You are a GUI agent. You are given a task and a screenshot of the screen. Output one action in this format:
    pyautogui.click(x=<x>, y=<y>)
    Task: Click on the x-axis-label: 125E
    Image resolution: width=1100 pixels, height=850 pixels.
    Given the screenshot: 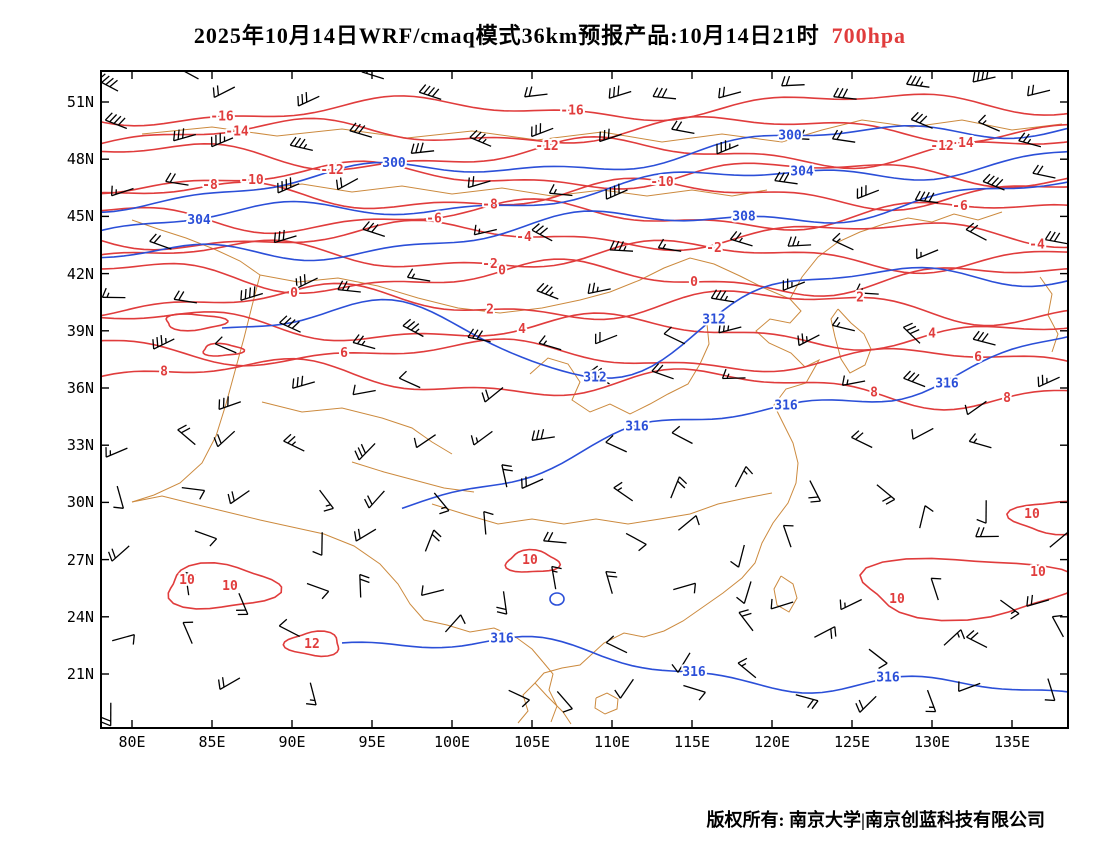 What is the action you would take?
    pyautogui.click(x=852, y=742)
    